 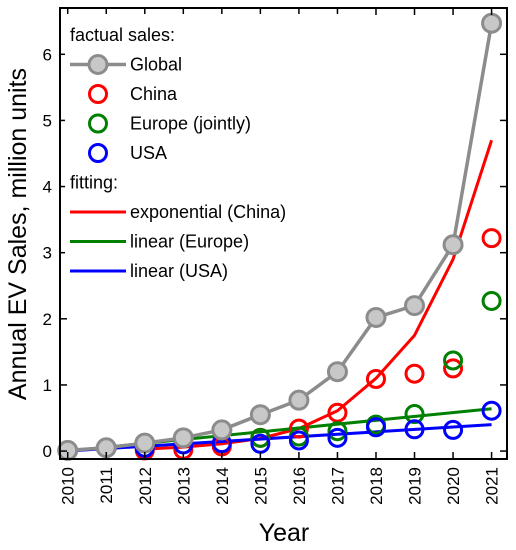 What do you see at coordinates (47, 451) in the screenshot?
I see `y-tick-label: 0` at bounding box center [47, 451].